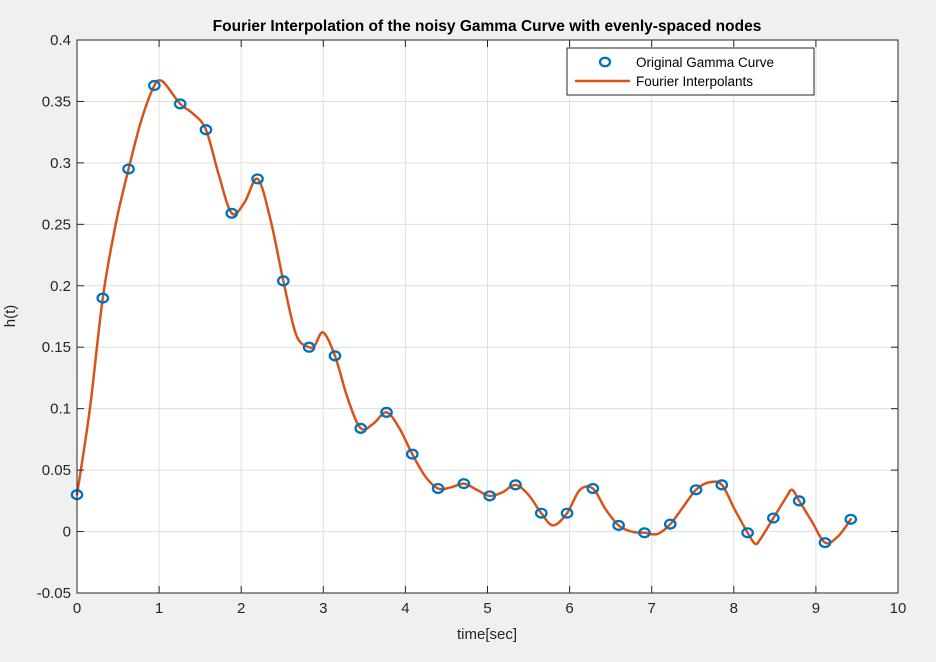 Image resolution: width=936 pixels, height=662 pixels. Describe the element at coordinates (56, 101) in the screenshot. I see `y-tick-label: 0.35` at that location.